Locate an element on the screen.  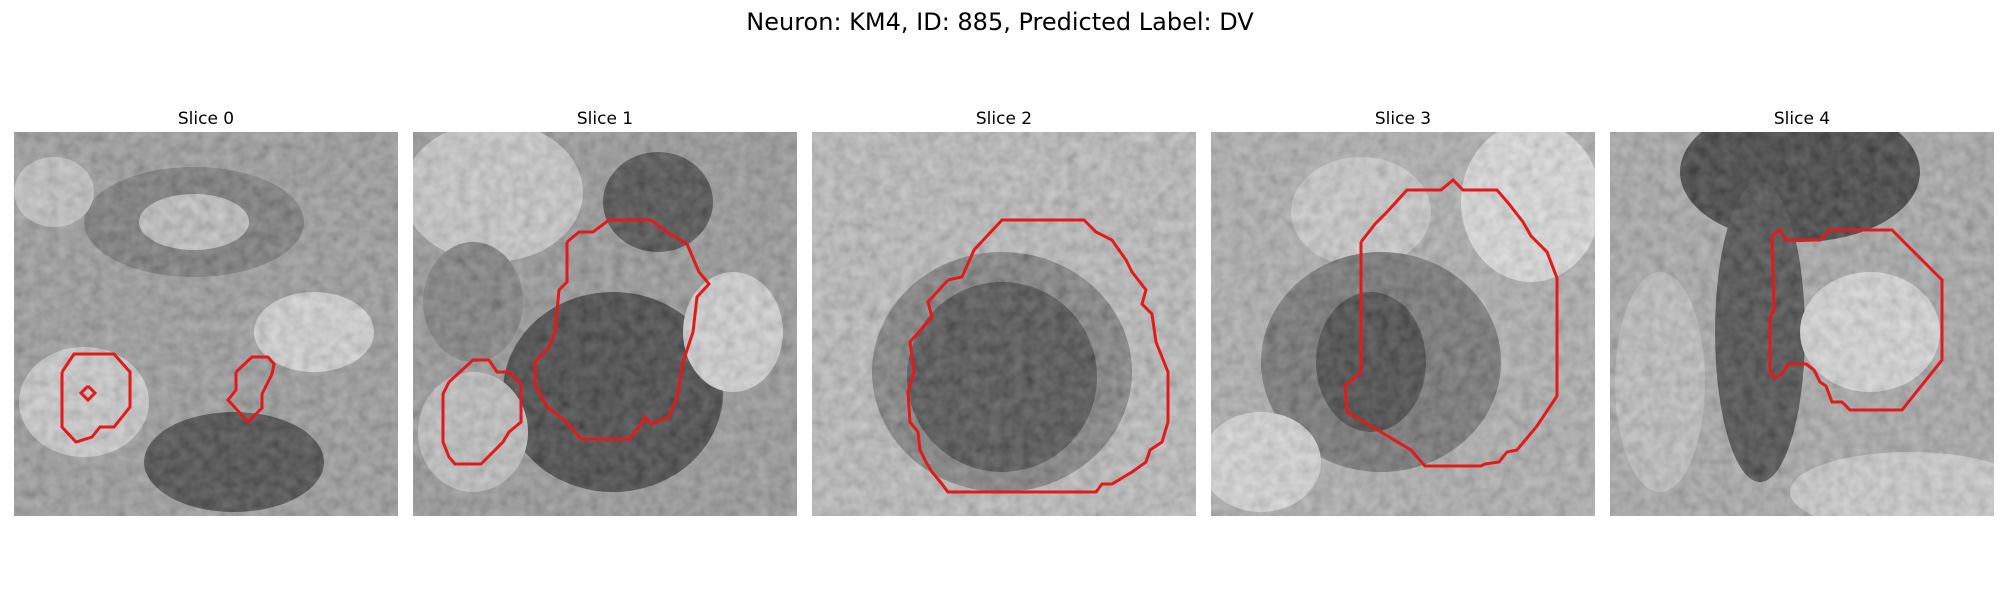
slice-title-1: Slice 1 is located at coordinates (605, 119).